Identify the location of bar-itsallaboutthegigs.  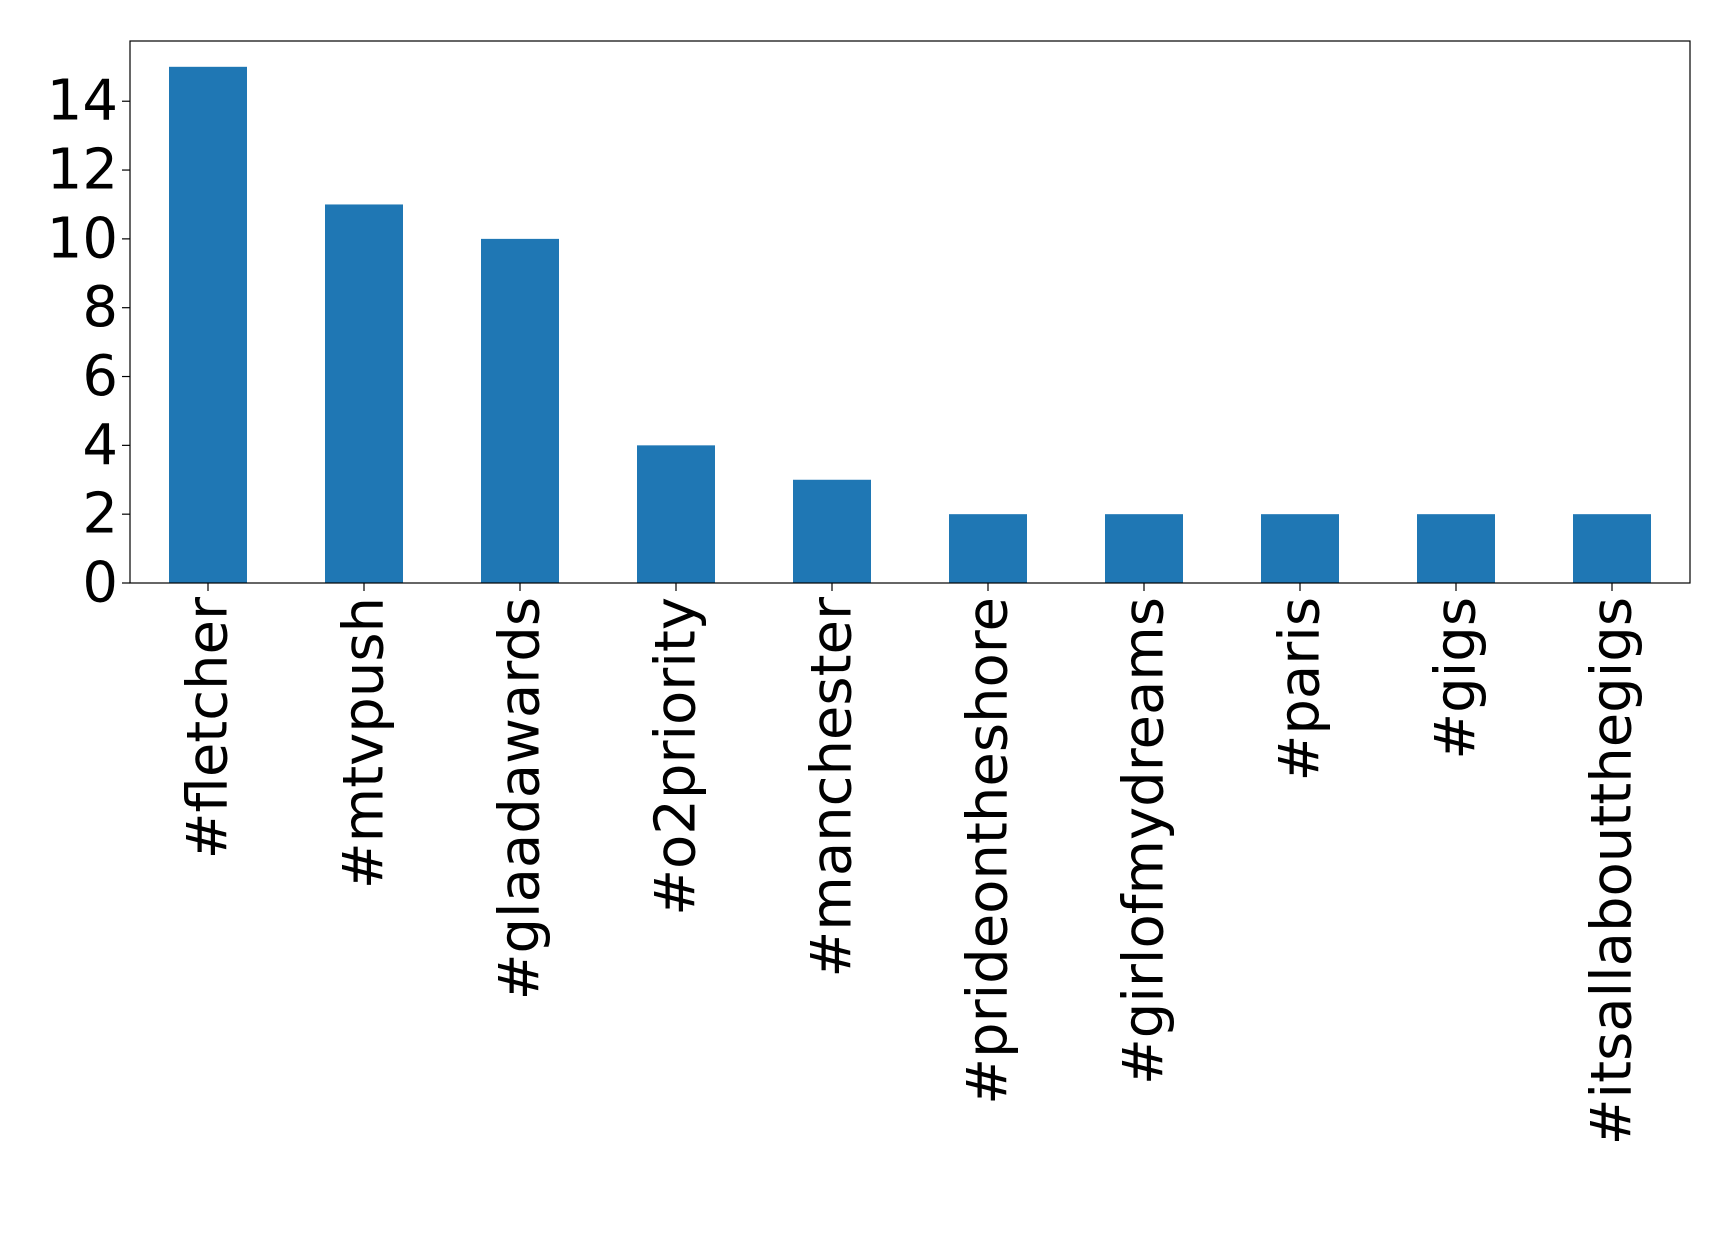
(1612, 548).